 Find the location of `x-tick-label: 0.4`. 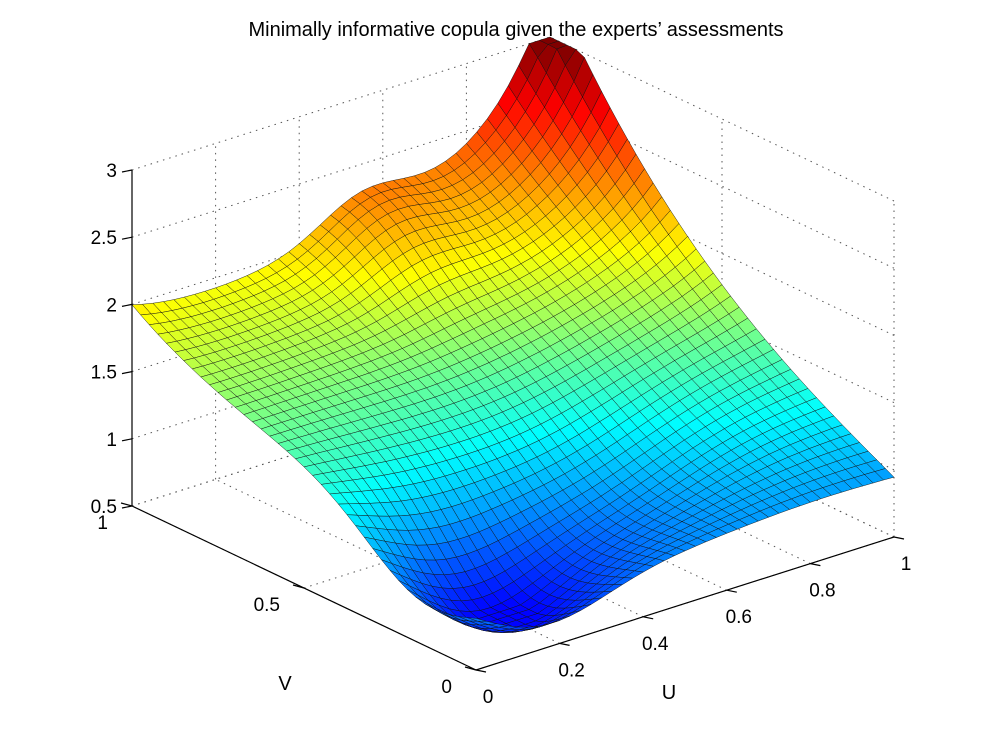

x-tick-label: 0.4 is located at coordinates (655, 644).